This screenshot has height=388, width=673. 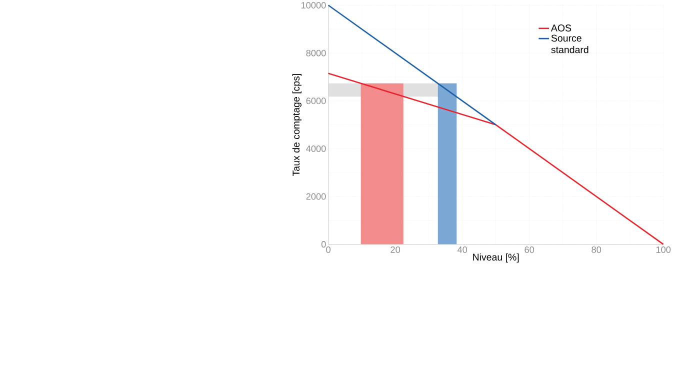 I want to click on y-axis-title: Taux de comptage [cps], so click(x=297, y=125).